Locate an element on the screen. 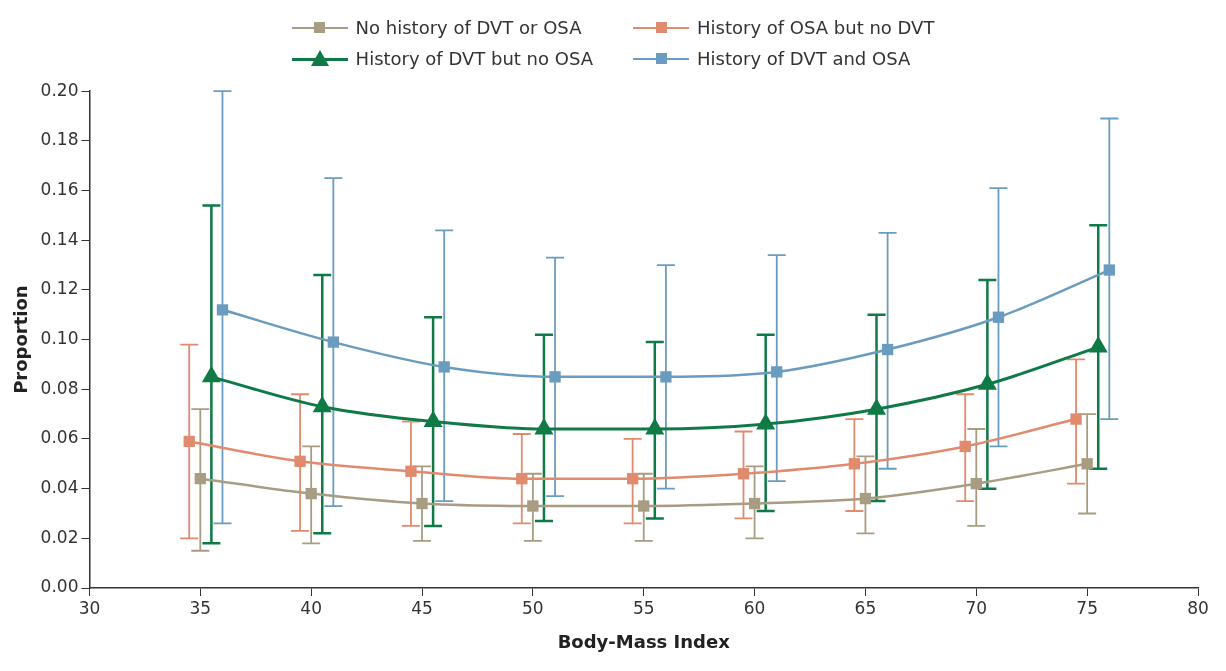 This screenshot has height=671, width=1226. legend-label: No history of DVT or OSA is located at coordinates (468, 27).